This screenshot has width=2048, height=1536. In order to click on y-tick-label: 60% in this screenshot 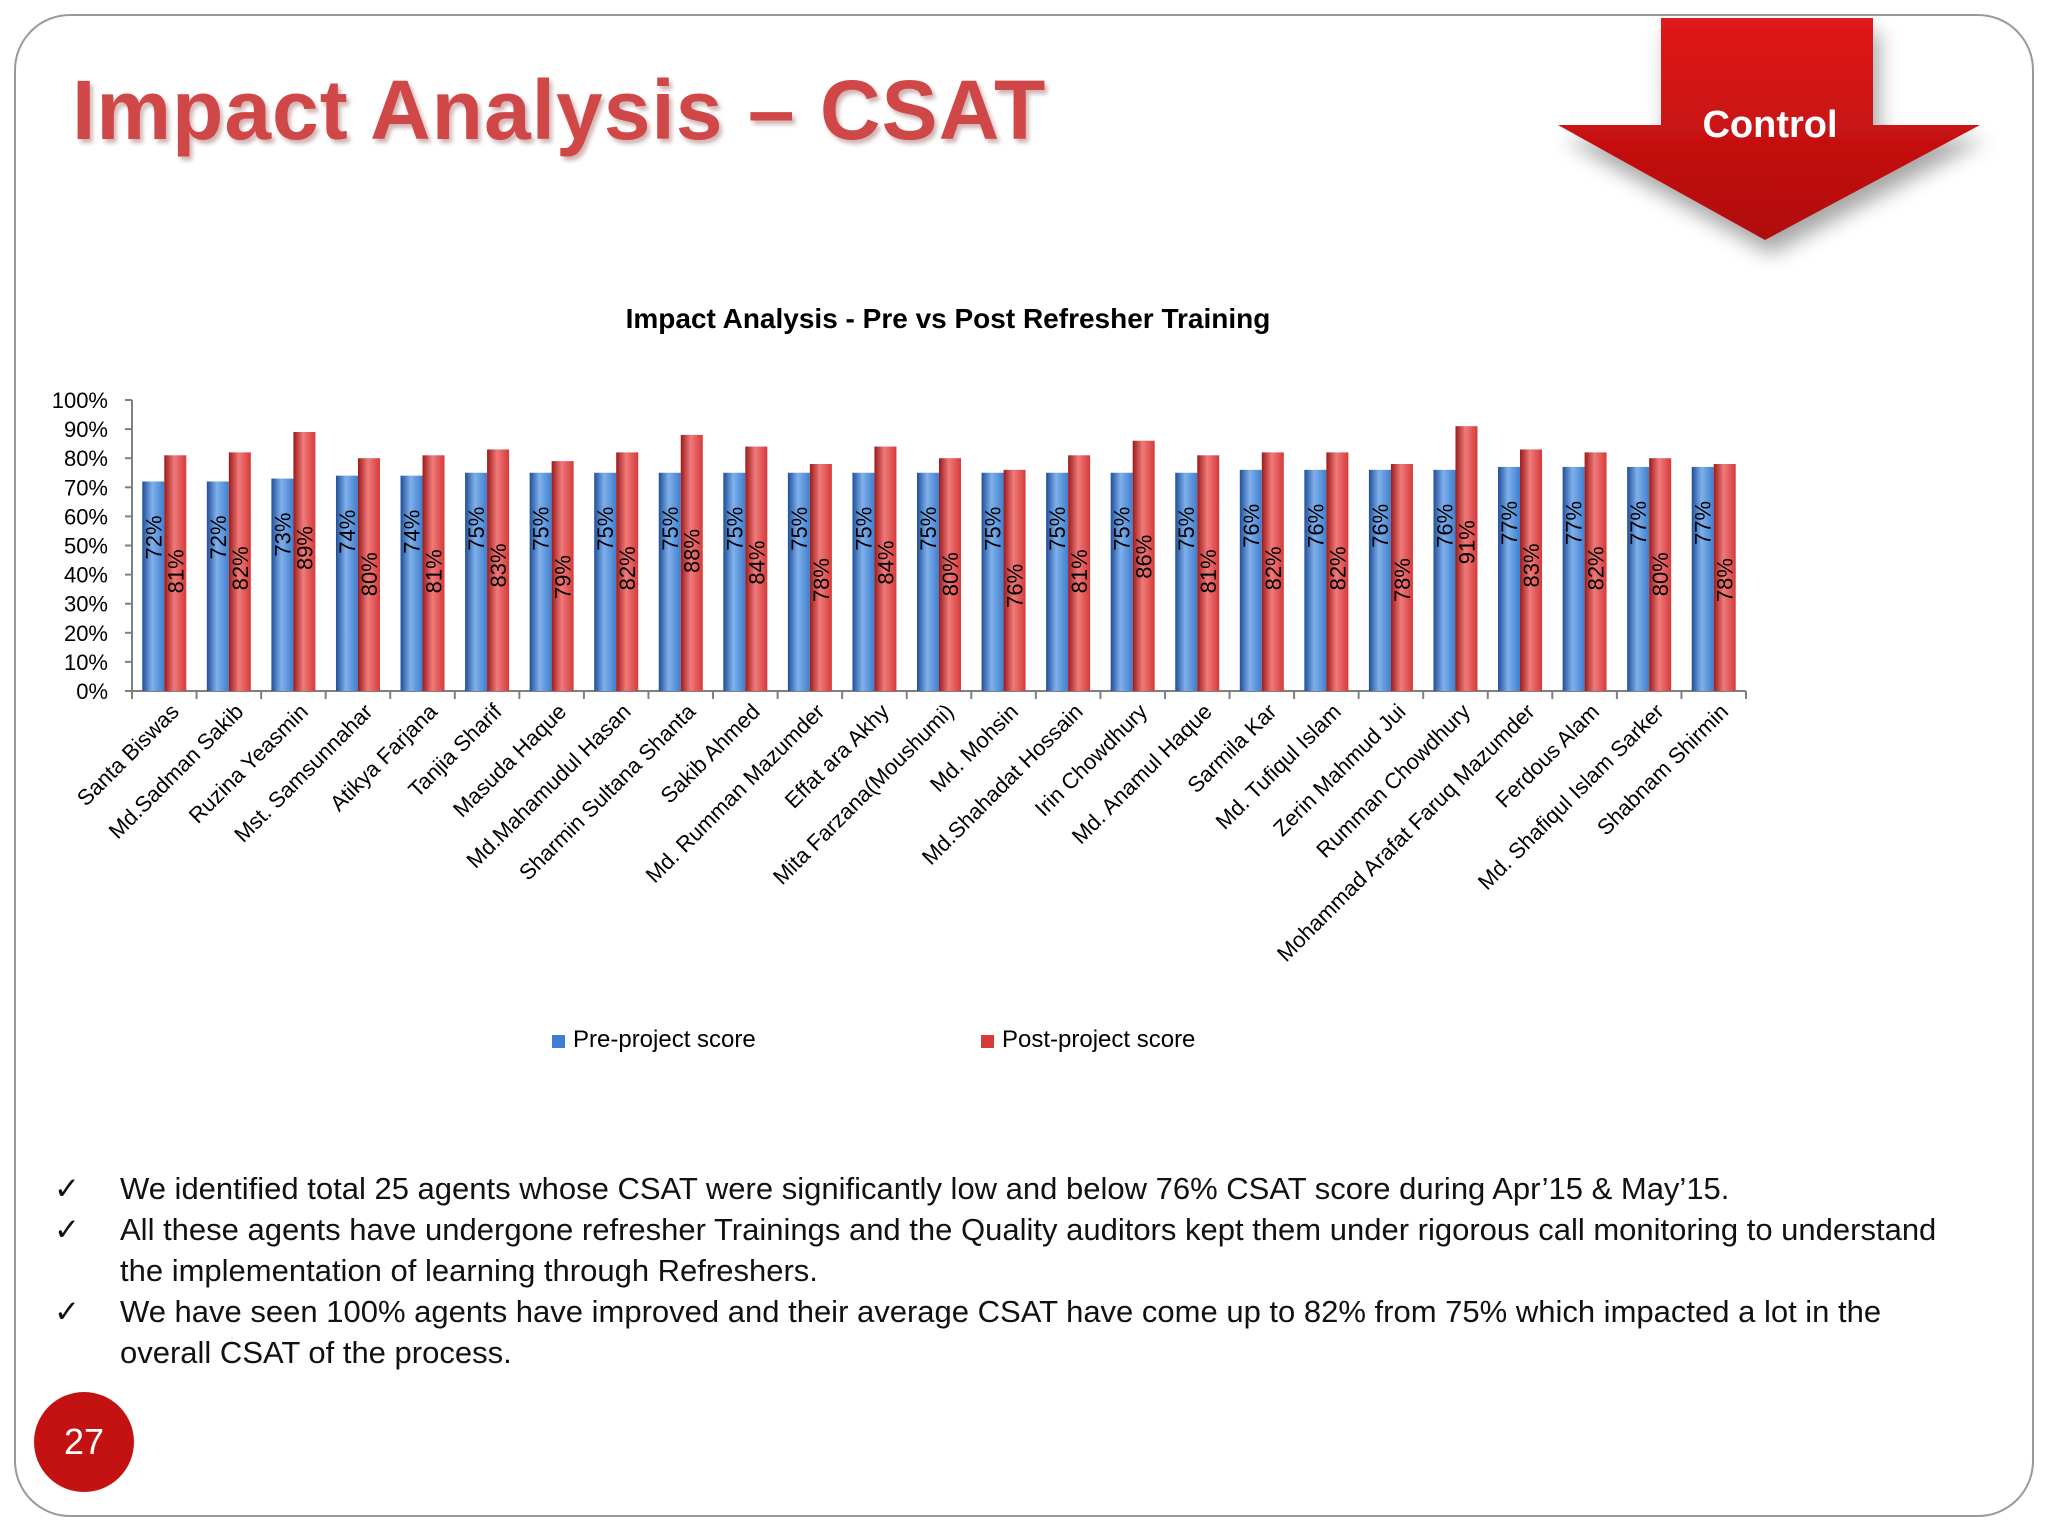, I will do `click(86, 516)`.